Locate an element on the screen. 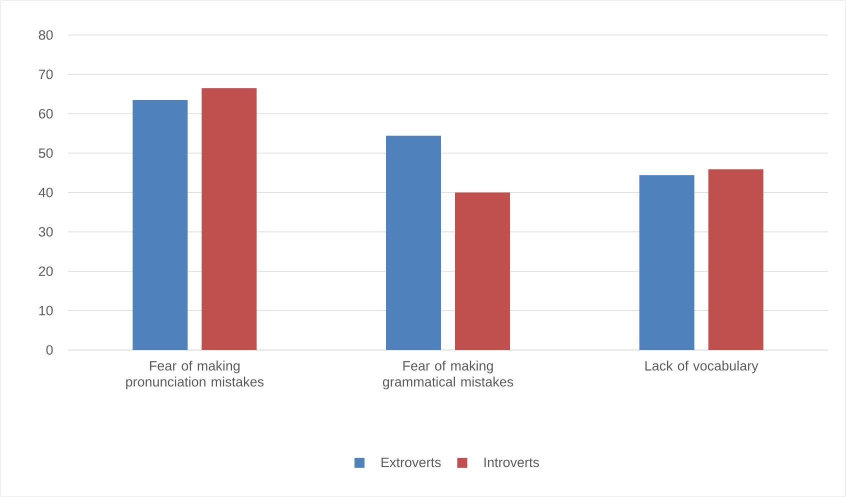 Image resolution: width=846 pixels, height=497 pixels. x-tick-label: Fear of making pronunciation mistakes is located at coordinates (195, 375).